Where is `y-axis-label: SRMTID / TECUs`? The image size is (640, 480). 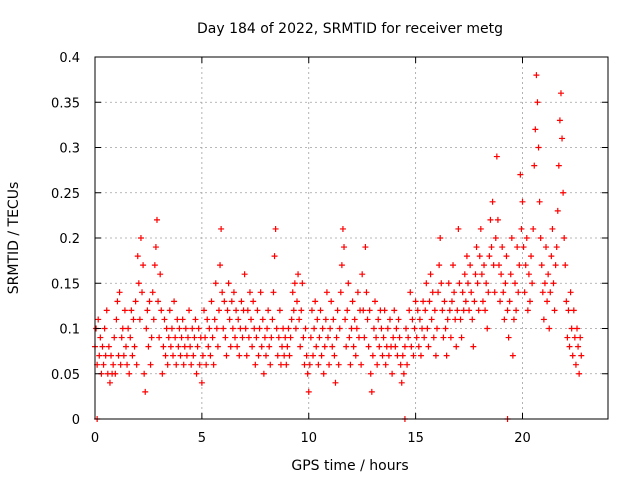
y-axis-label: SRMTID / TECUs is located at coordinates (14, 238).